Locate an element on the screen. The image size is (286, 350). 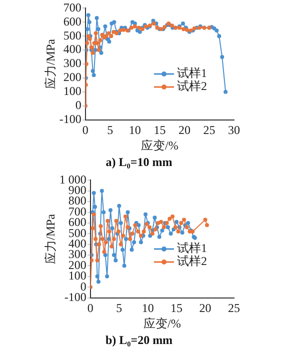
y-tick-label: 100 is located at coordinates (72, 91).